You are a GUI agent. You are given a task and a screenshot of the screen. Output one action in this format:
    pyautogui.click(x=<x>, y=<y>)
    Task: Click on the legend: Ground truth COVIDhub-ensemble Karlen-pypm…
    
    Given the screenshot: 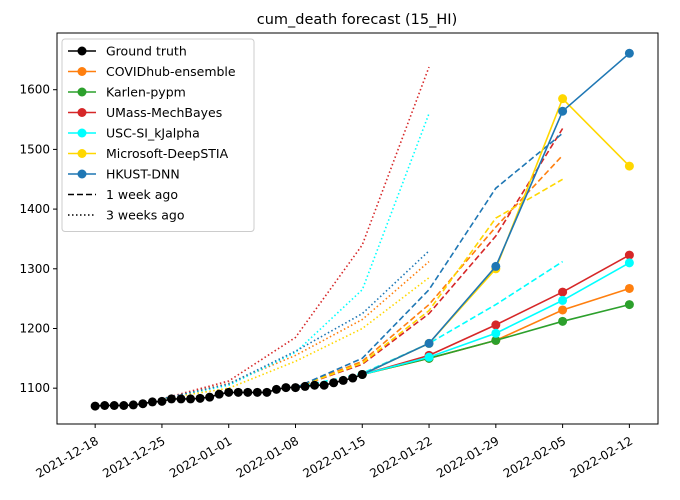 What is the action you would take?
    pyautogui.click(x=158, y=135)
    